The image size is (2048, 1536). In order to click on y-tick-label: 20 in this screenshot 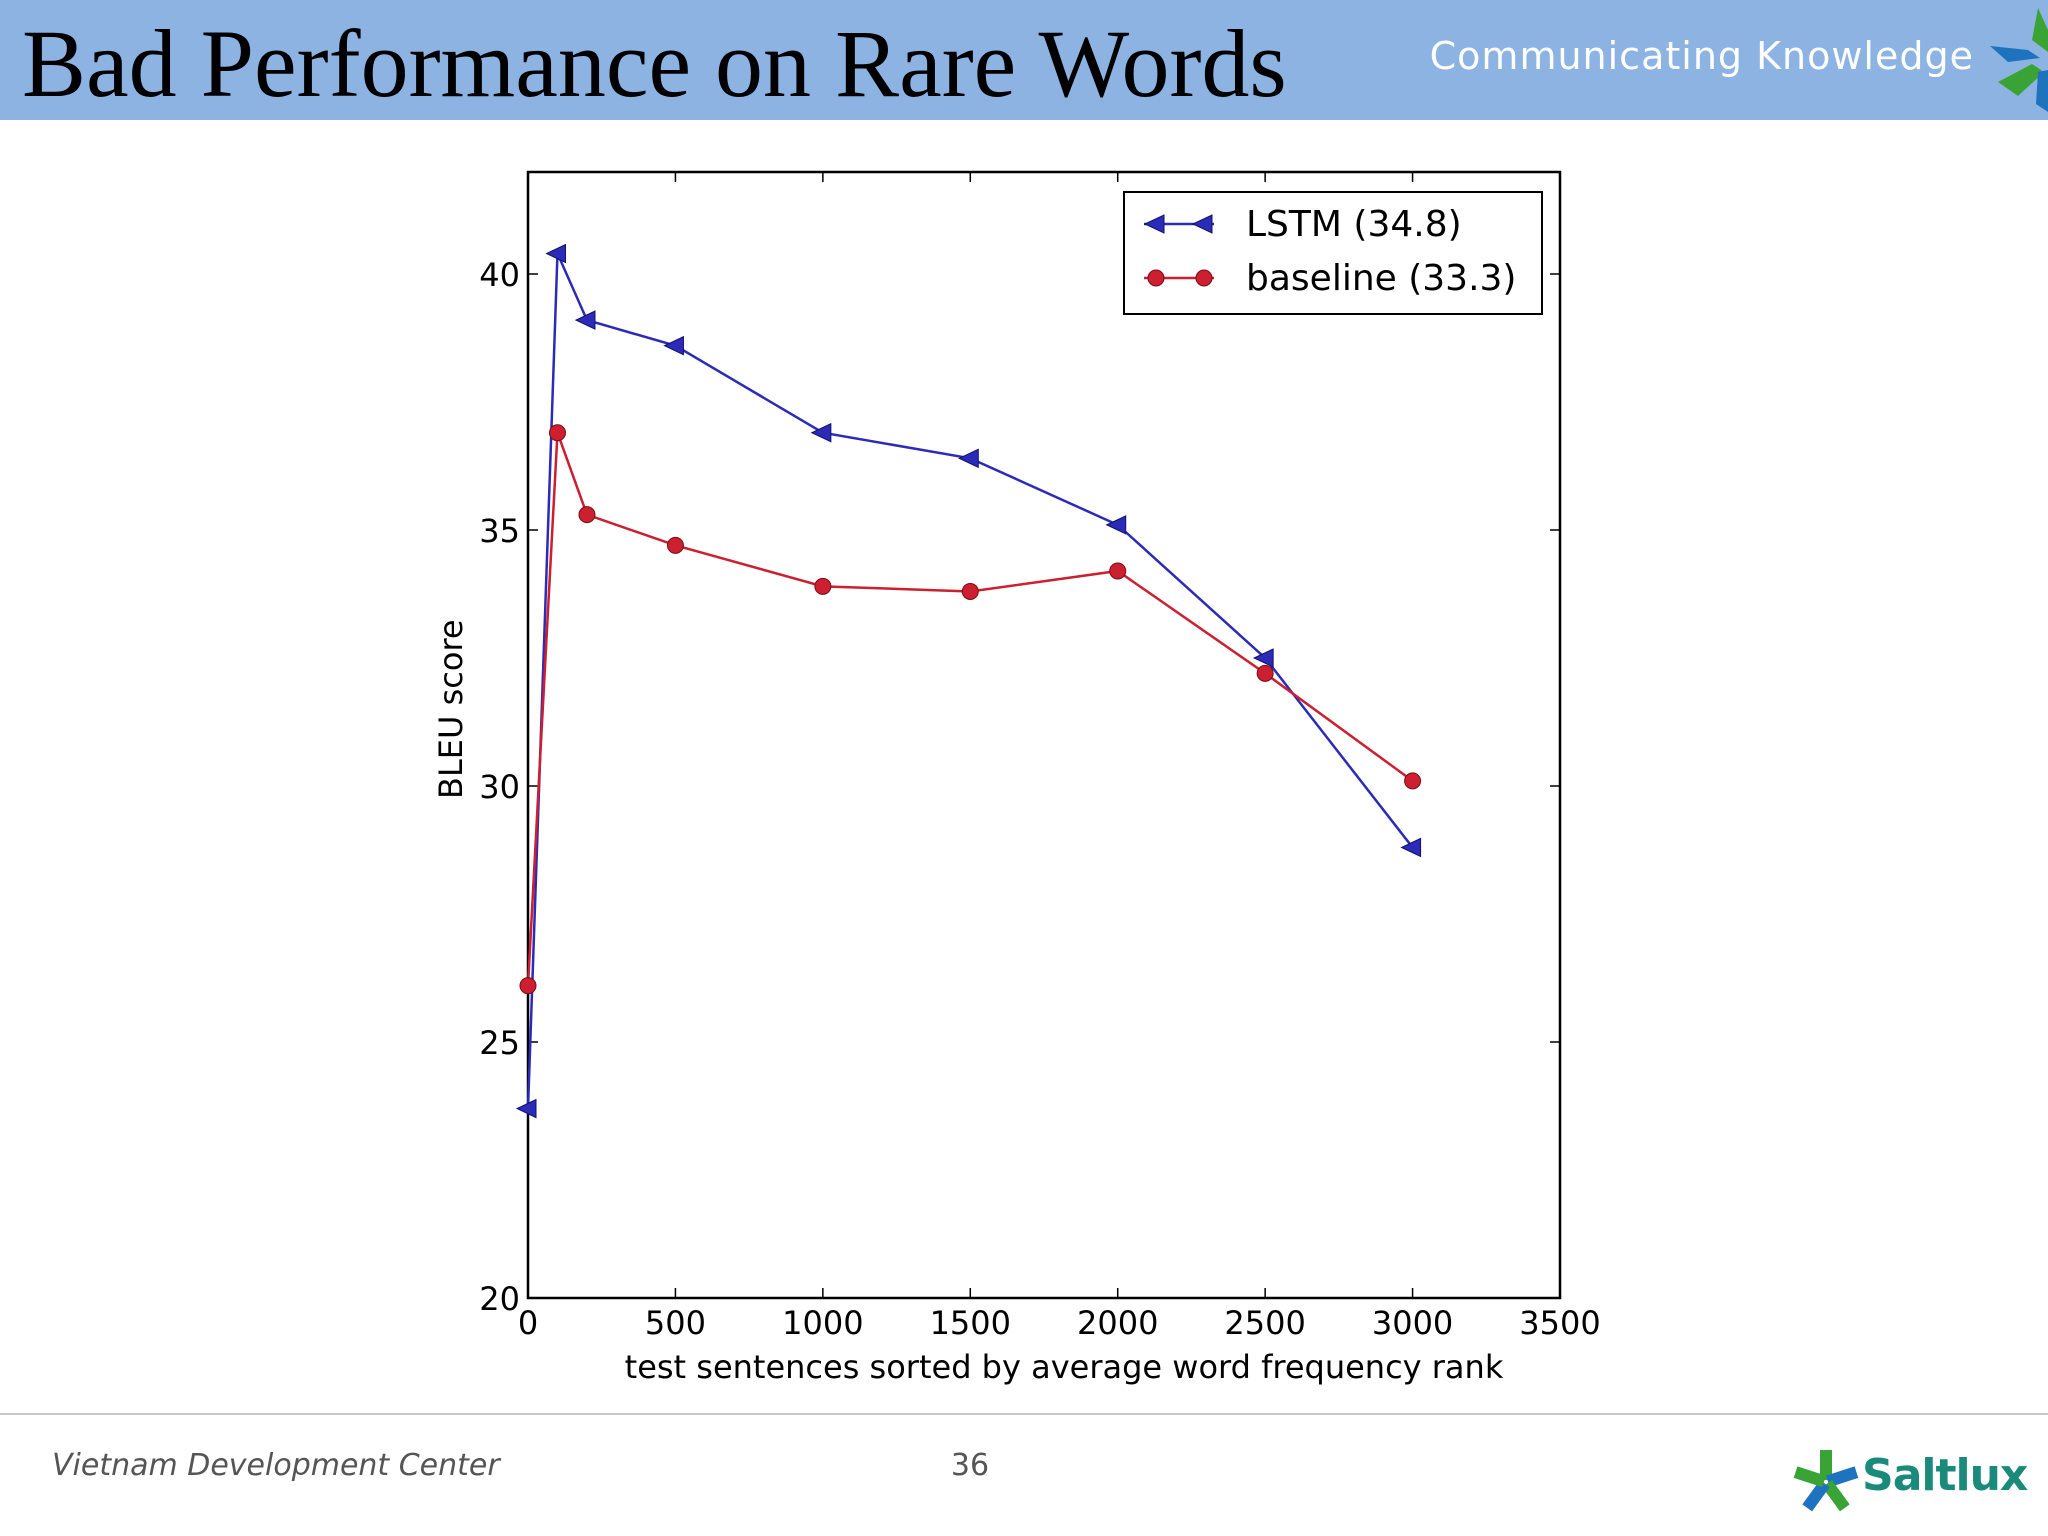, I will do `click(499, 1299)`.